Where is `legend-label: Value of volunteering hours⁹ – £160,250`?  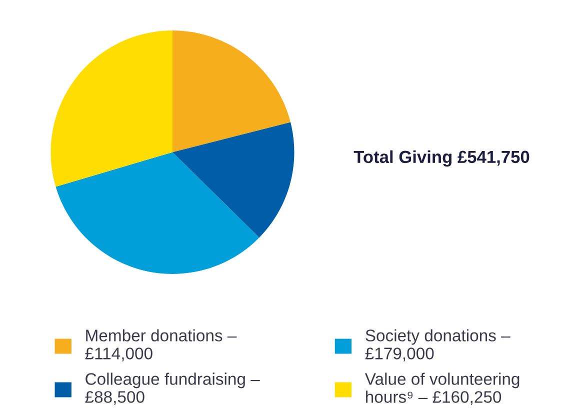 legend-label: Value of volunteering hours⁹ – £160,250 is located at coordinates (442, 388).